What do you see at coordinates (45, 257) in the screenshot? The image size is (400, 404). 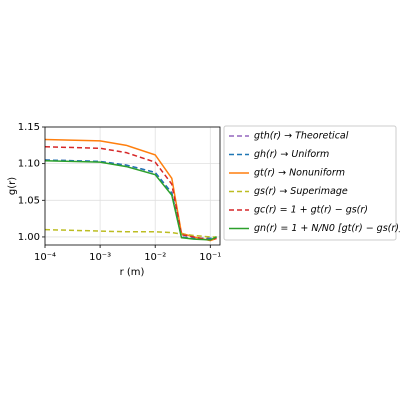 I see `x-tick-label: 10⁻⁴` at bounding box center [45, 257].